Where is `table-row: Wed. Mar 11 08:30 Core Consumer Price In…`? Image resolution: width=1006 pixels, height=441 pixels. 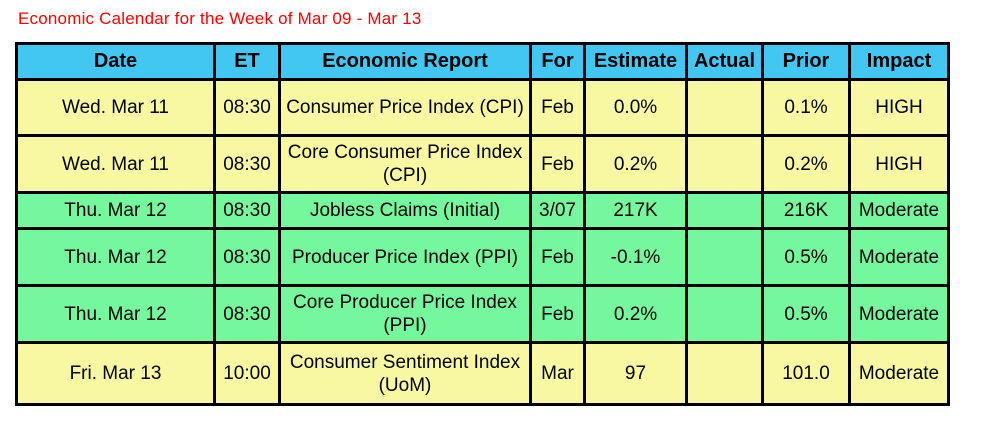
table-row: Wed. Mar 11 08:30 Core Consumer Price In… is located at coordinates (482, 164).